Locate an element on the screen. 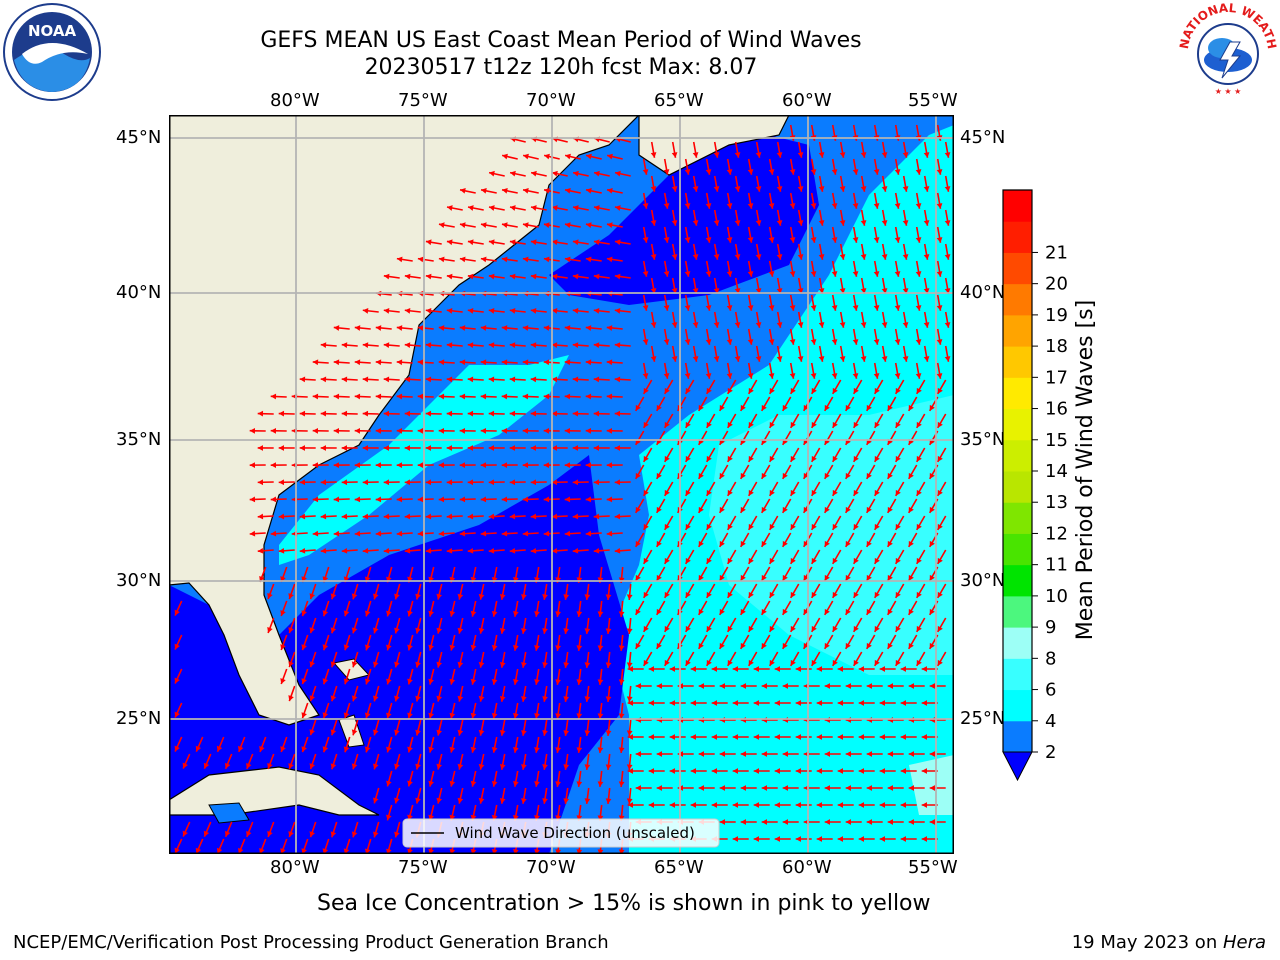  lon-label-top-75w: 75°W is located at coordinates (423, 100).